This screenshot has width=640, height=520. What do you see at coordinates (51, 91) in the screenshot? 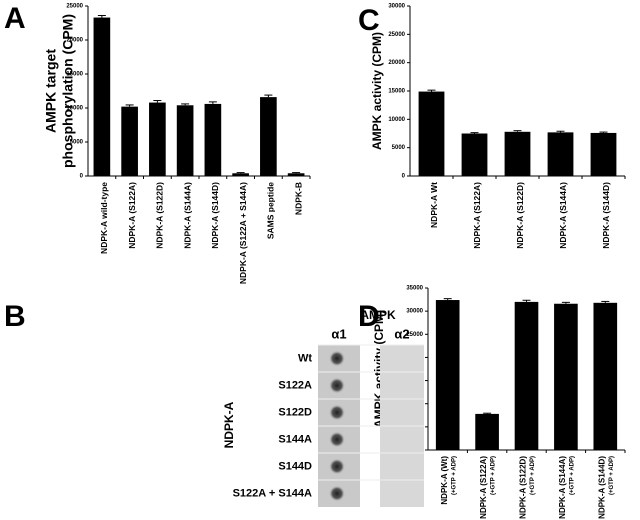
I see `y-axis-label: AMPK target` at bounding box center [51, 91].